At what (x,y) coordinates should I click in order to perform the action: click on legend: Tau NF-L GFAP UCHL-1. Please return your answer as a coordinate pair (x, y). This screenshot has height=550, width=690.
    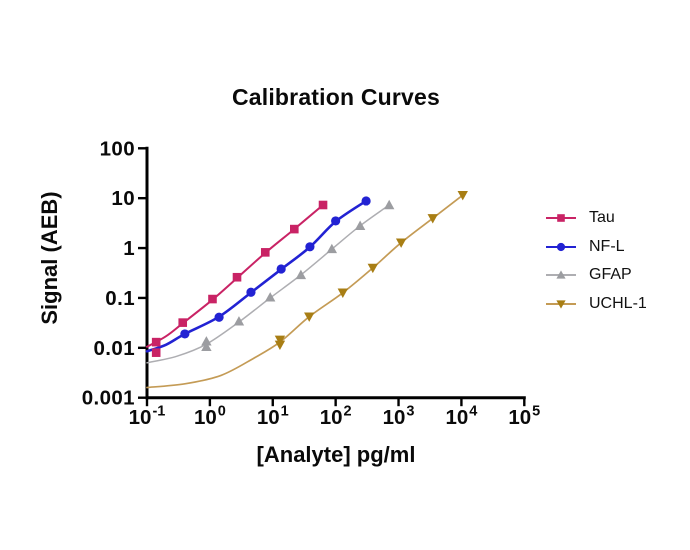
    Looking at the image, I should click on (596, 261).